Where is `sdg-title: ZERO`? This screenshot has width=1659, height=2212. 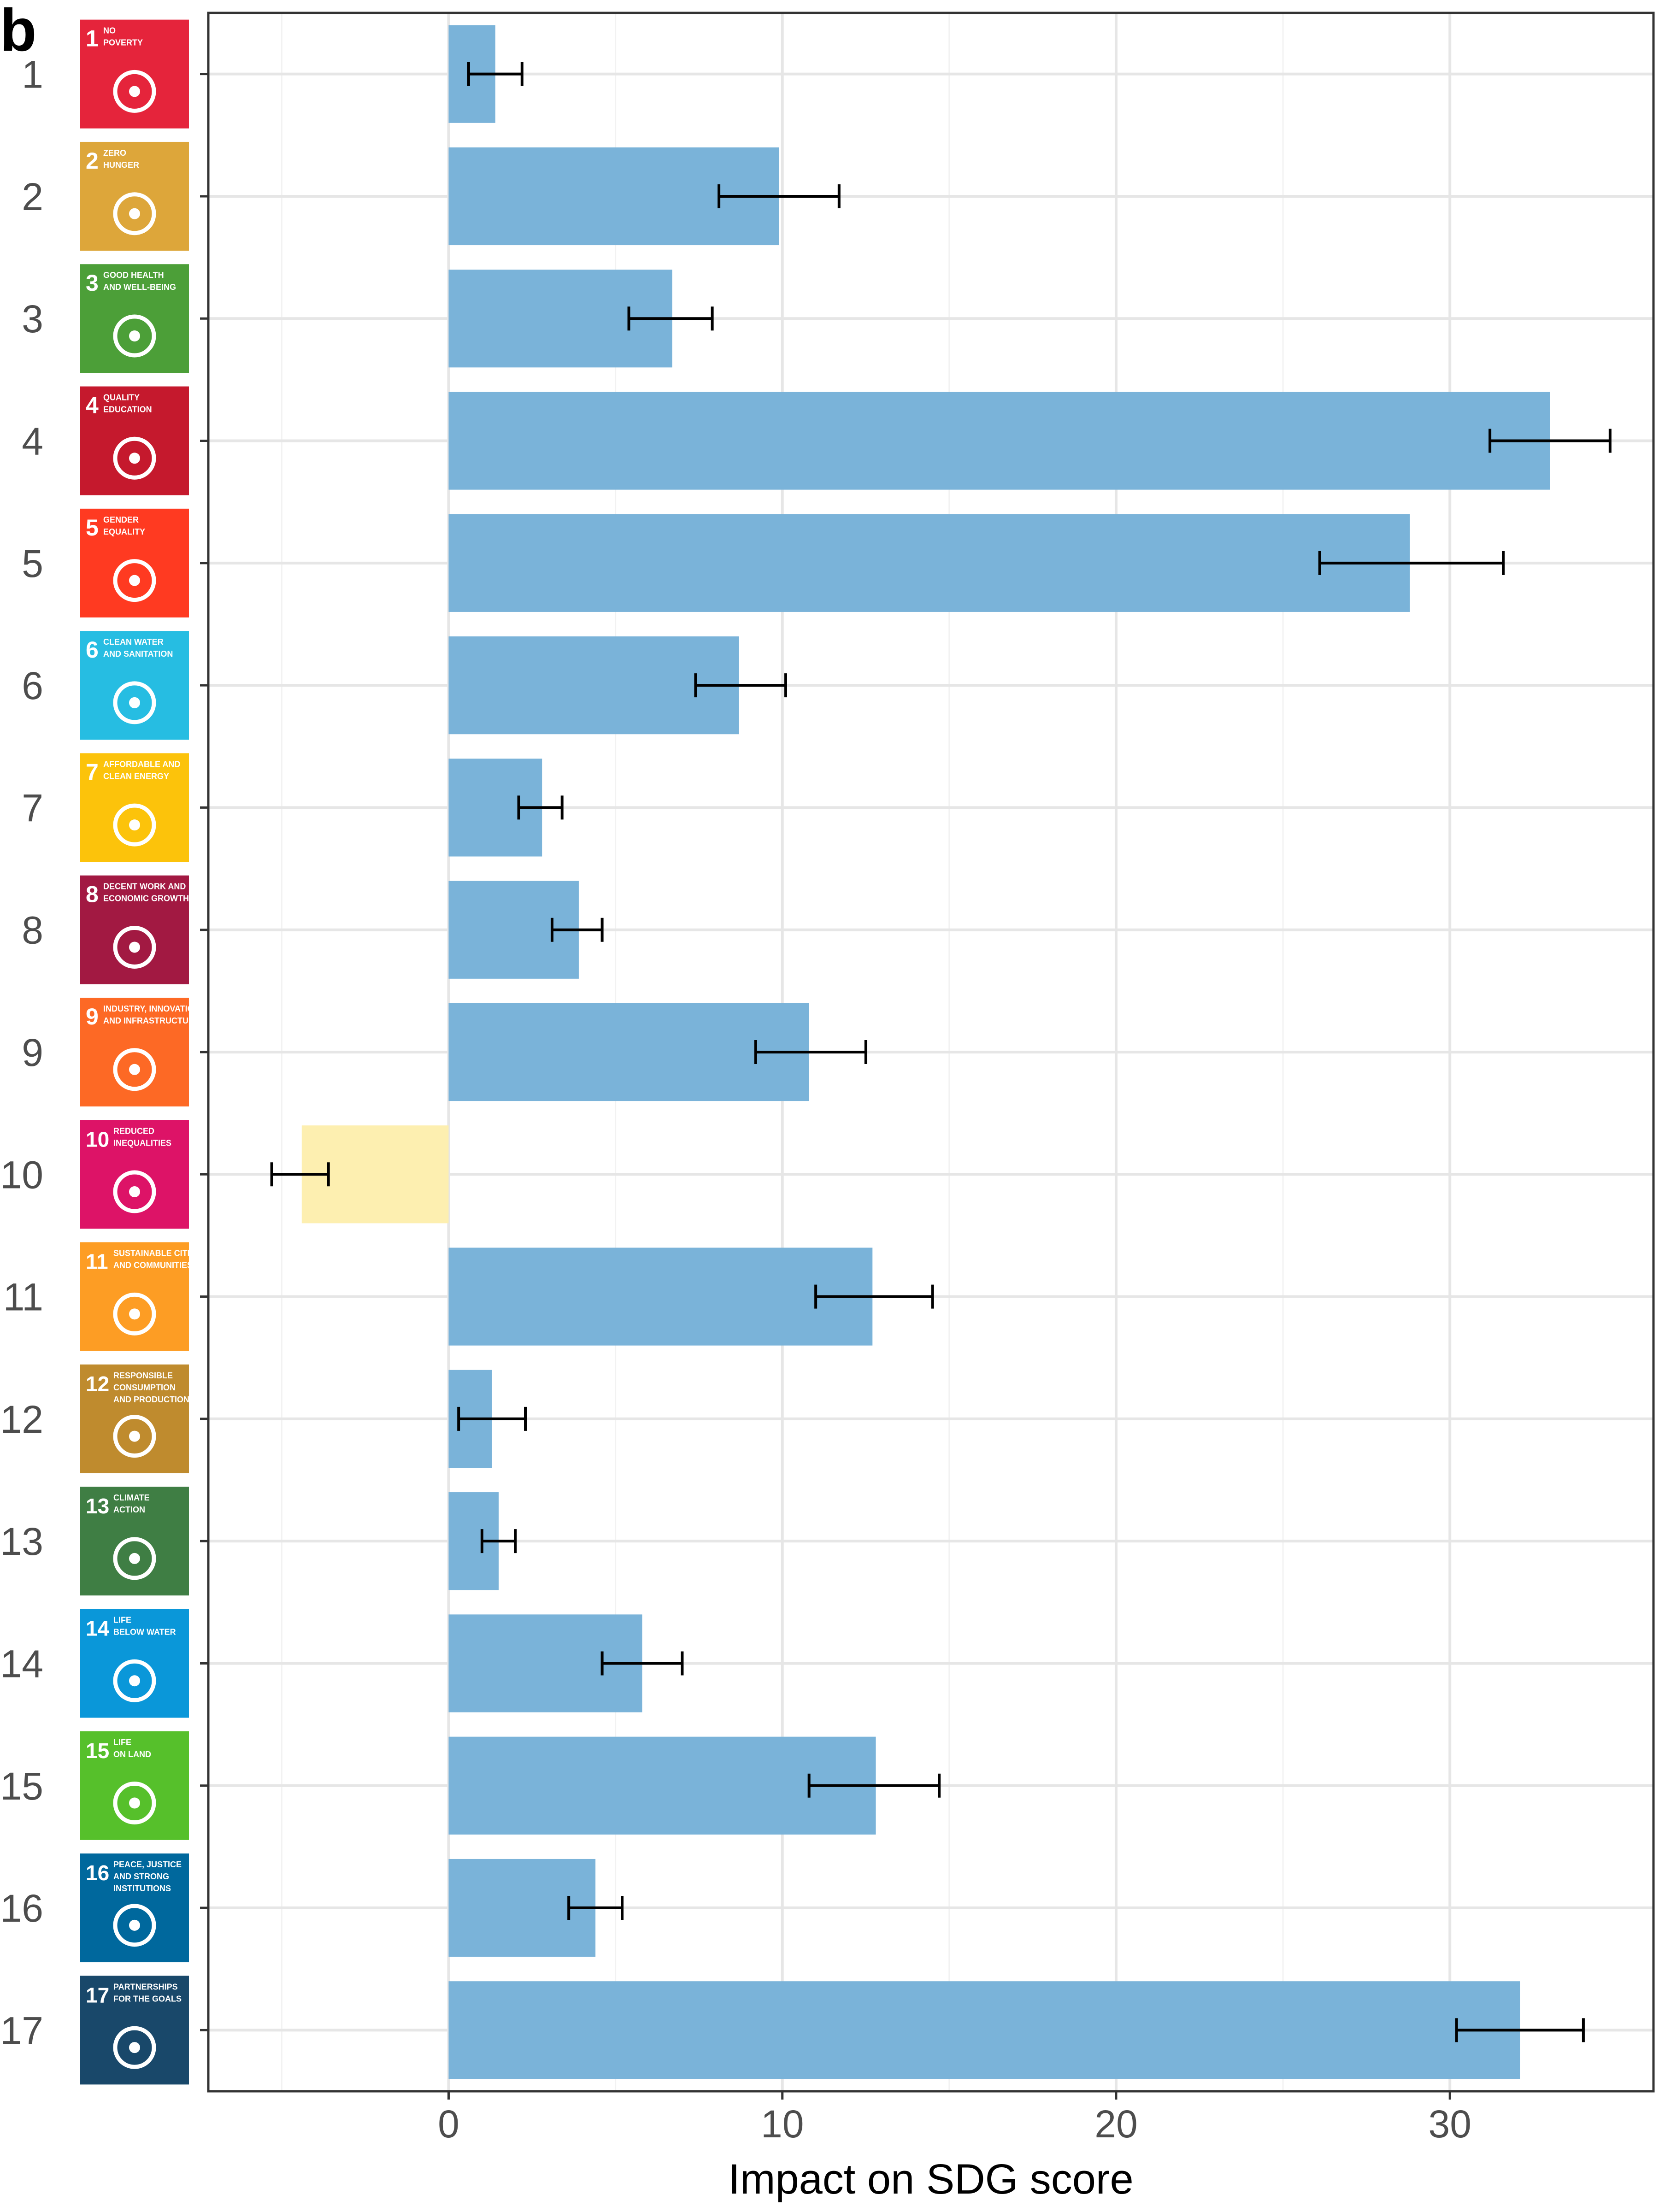 sdg-title: ZERO is located at coordinates (114, 153).